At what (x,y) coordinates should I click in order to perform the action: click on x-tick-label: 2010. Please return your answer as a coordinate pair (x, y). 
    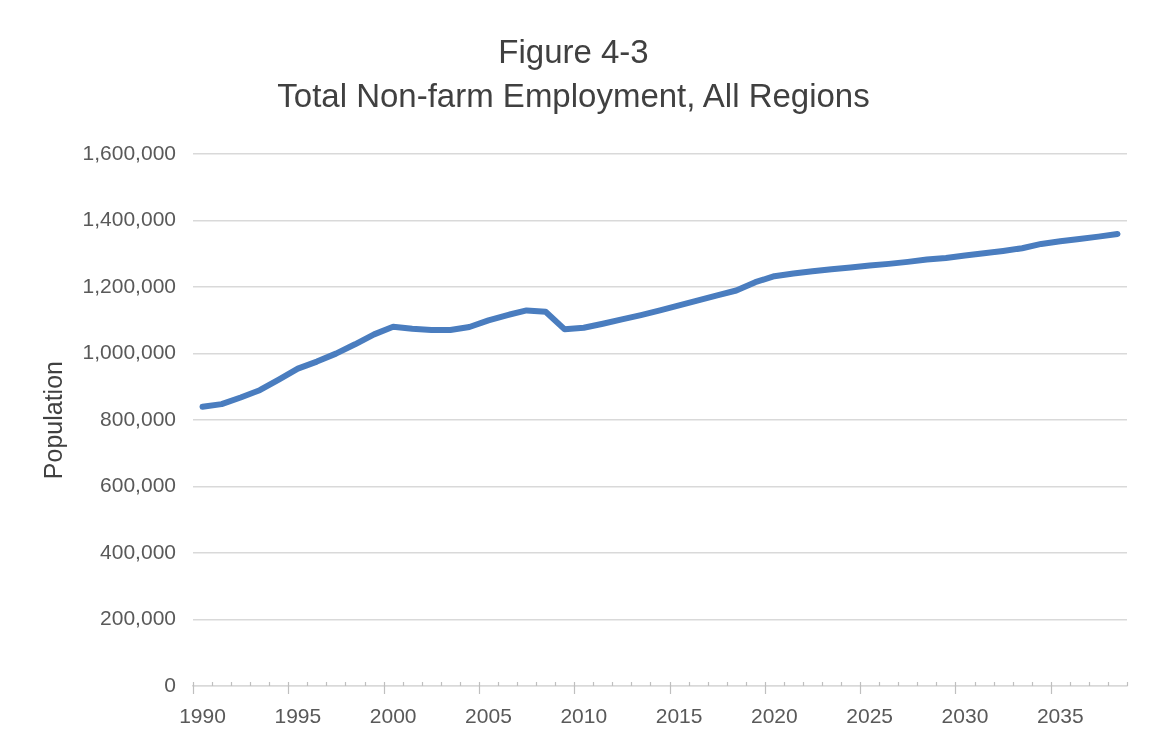
    Looking at the image, I should click on (584, 716).